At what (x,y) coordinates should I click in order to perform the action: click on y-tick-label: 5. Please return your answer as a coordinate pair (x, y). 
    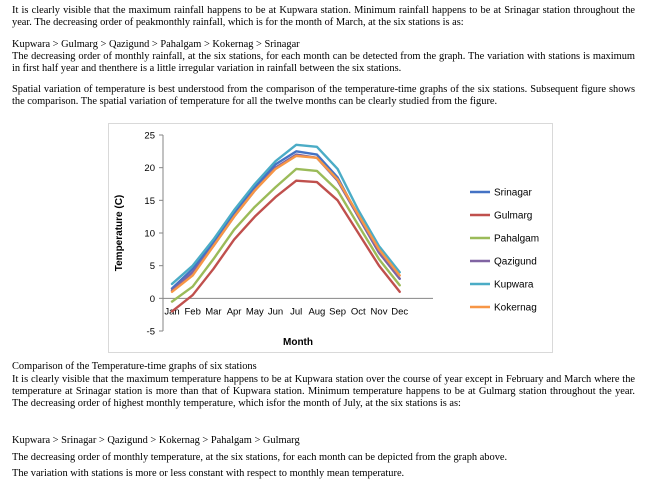
    Looking at the image, I should click on (152, 266).